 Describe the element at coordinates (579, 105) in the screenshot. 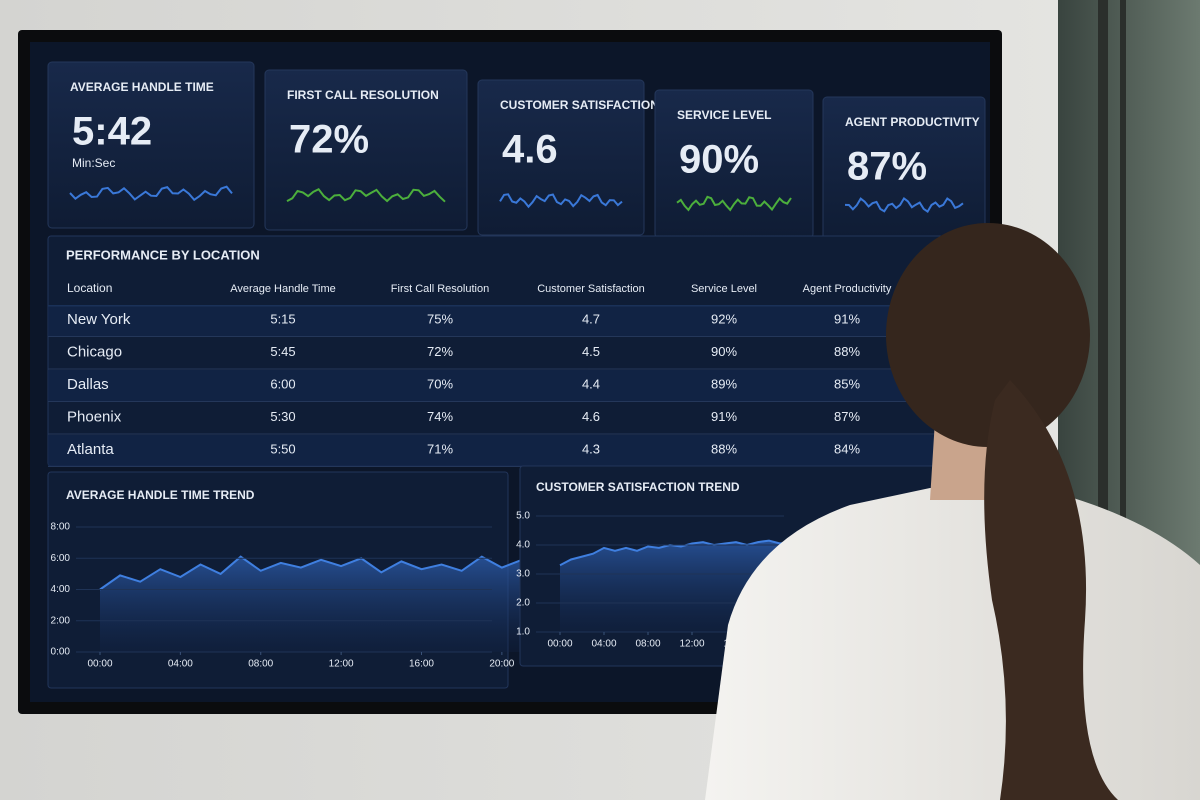

I see `kpi-title: CUSTOMER SATISFACTION` at that location.